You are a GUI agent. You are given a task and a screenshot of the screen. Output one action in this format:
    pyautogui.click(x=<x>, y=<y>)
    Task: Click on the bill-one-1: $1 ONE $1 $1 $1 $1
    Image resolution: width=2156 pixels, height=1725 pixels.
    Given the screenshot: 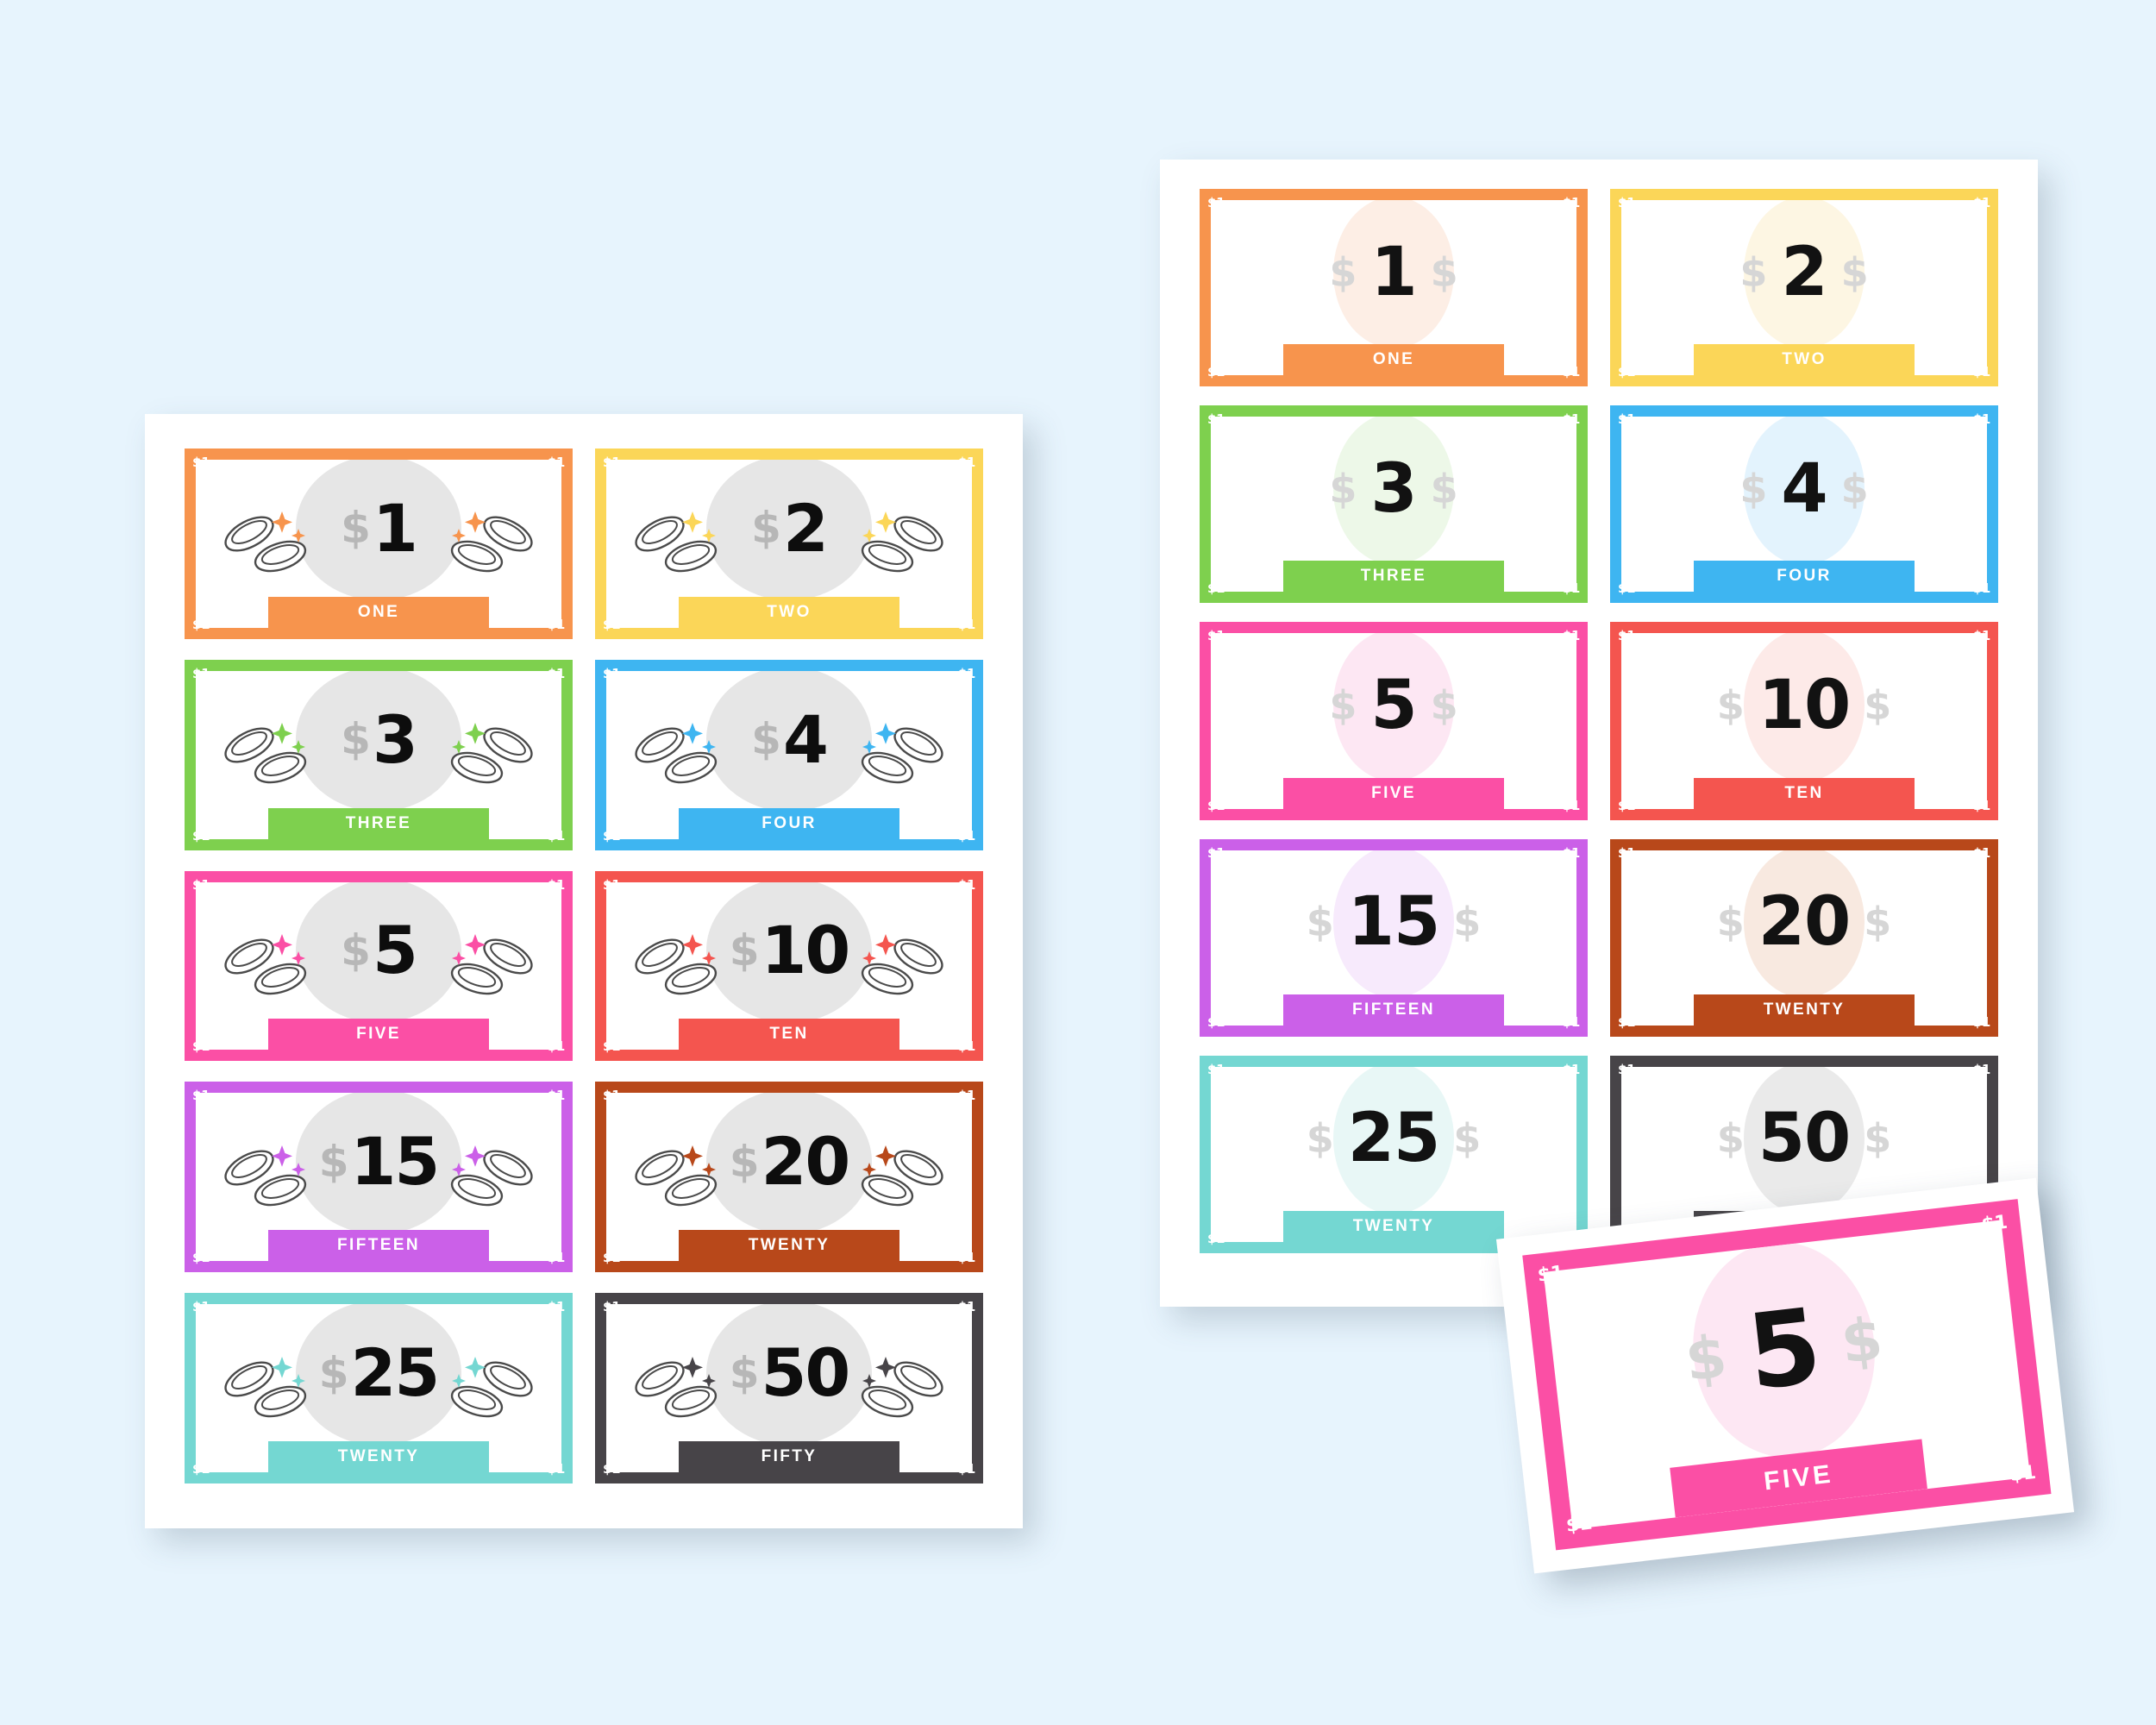 What is the action you would take?
    pyautogui.click(x=379, y=543)
    